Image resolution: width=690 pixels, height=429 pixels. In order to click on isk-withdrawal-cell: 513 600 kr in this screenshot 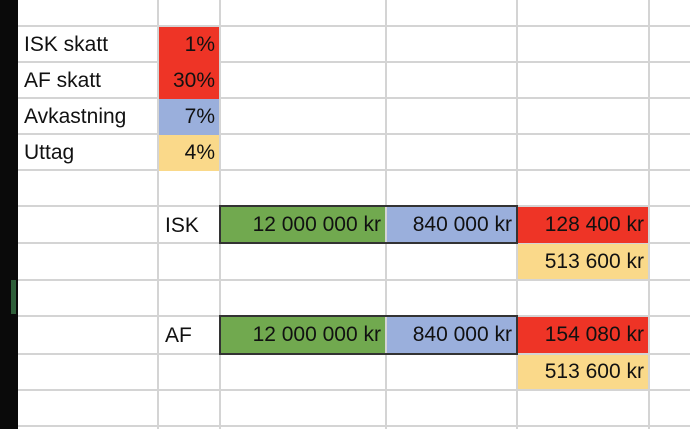, I will do `click(583, 261)`.